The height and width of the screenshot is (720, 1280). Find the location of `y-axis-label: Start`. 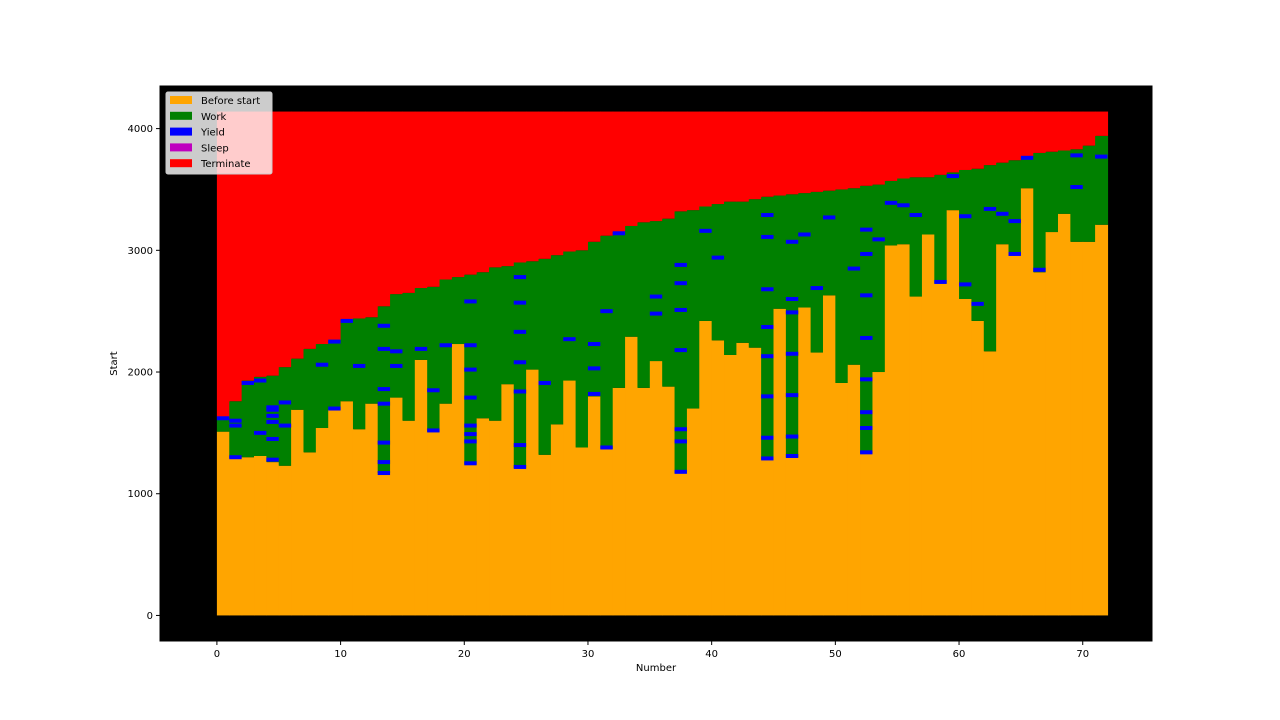

y-axis-label: Start is located at coordinates (114, 363).